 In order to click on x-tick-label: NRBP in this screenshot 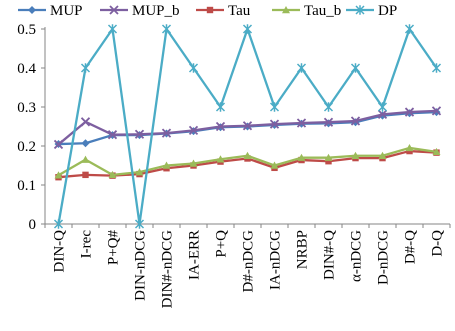, I will do `click(303, 249)`.